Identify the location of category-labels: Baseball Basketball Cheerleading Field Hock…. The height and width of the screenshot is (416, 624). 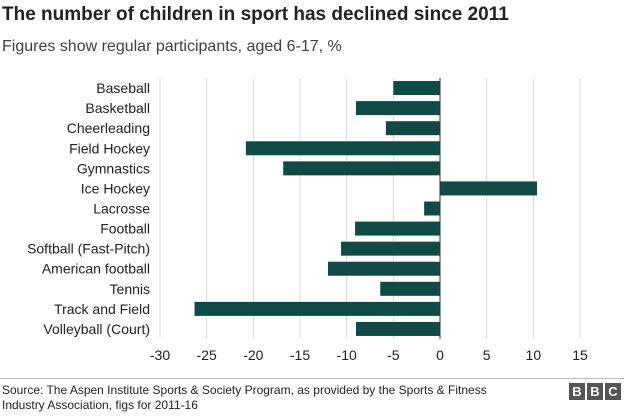
(88, 208).